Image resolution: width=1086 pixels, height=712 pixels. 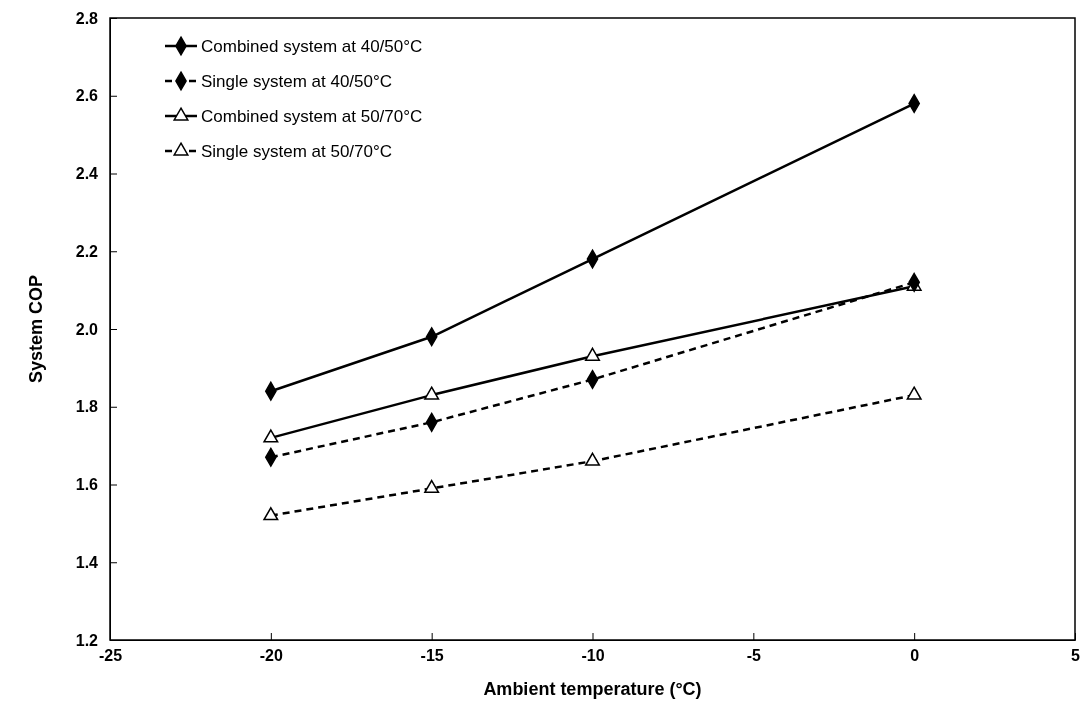 I want to click on x-tick-label: -5, so click(x=754, y=656).